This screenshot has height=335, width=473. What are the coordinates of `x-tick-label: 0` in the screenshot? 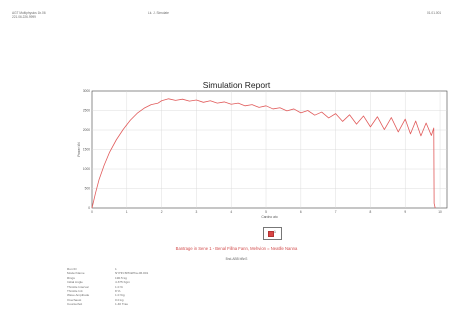 It's located at (92, 212).